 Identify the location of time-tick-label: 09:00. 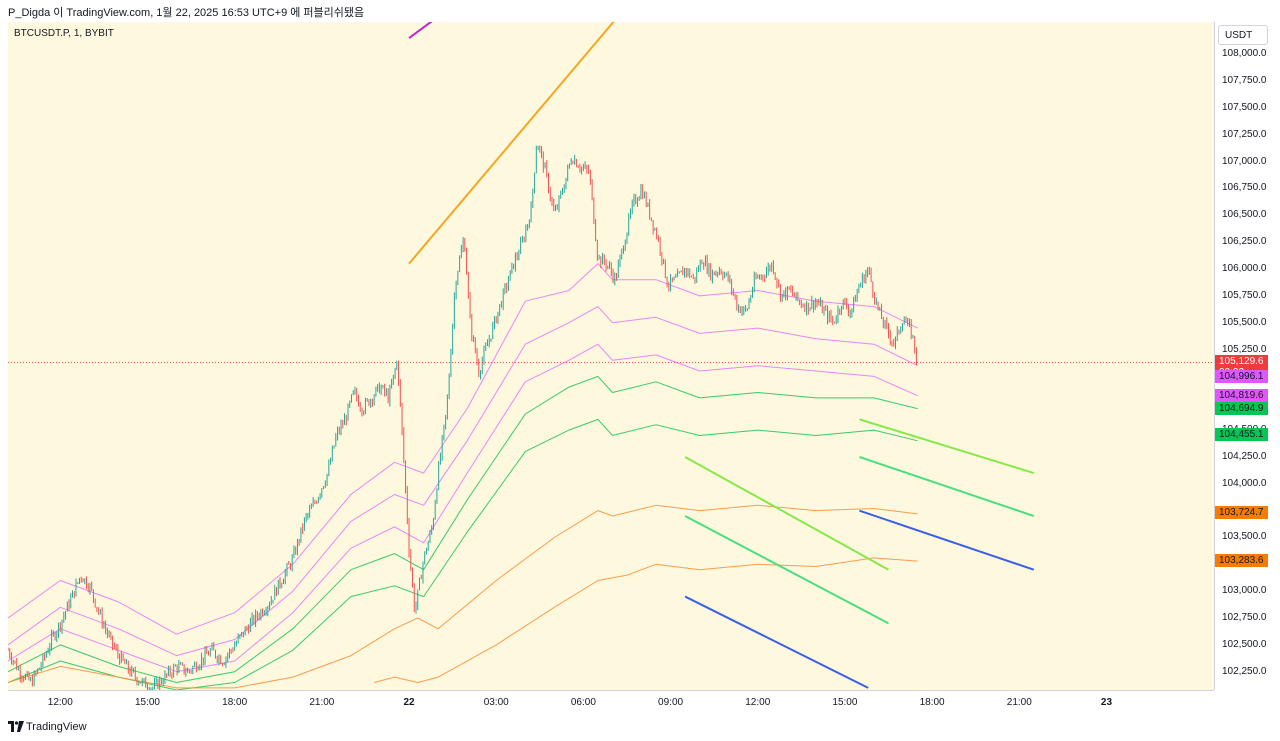
(671, 702).